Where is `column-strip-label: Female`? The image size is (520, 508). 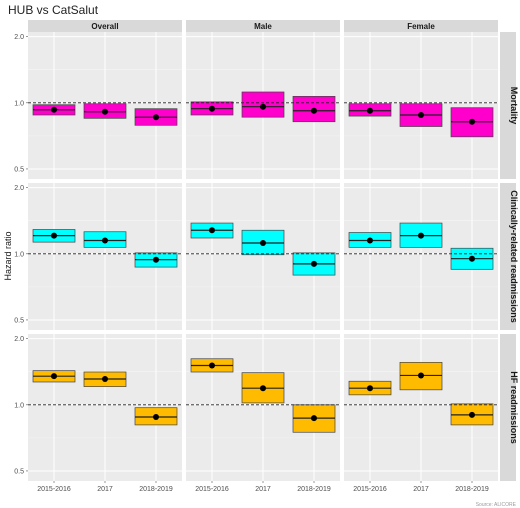 column-strip-label: Female is located at coordinates (421, 26).